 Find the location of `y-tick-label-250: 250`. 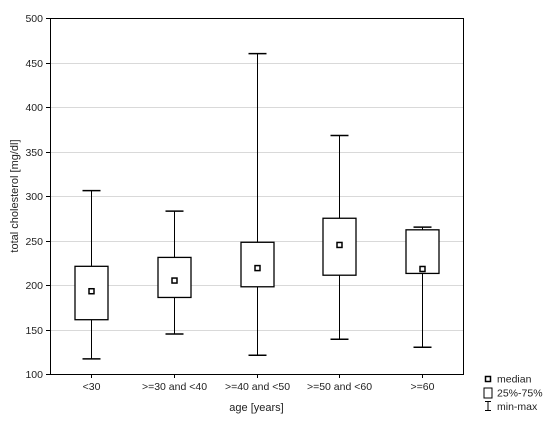

y-tick-label-250: 250 is located at coordinates (34, 242).